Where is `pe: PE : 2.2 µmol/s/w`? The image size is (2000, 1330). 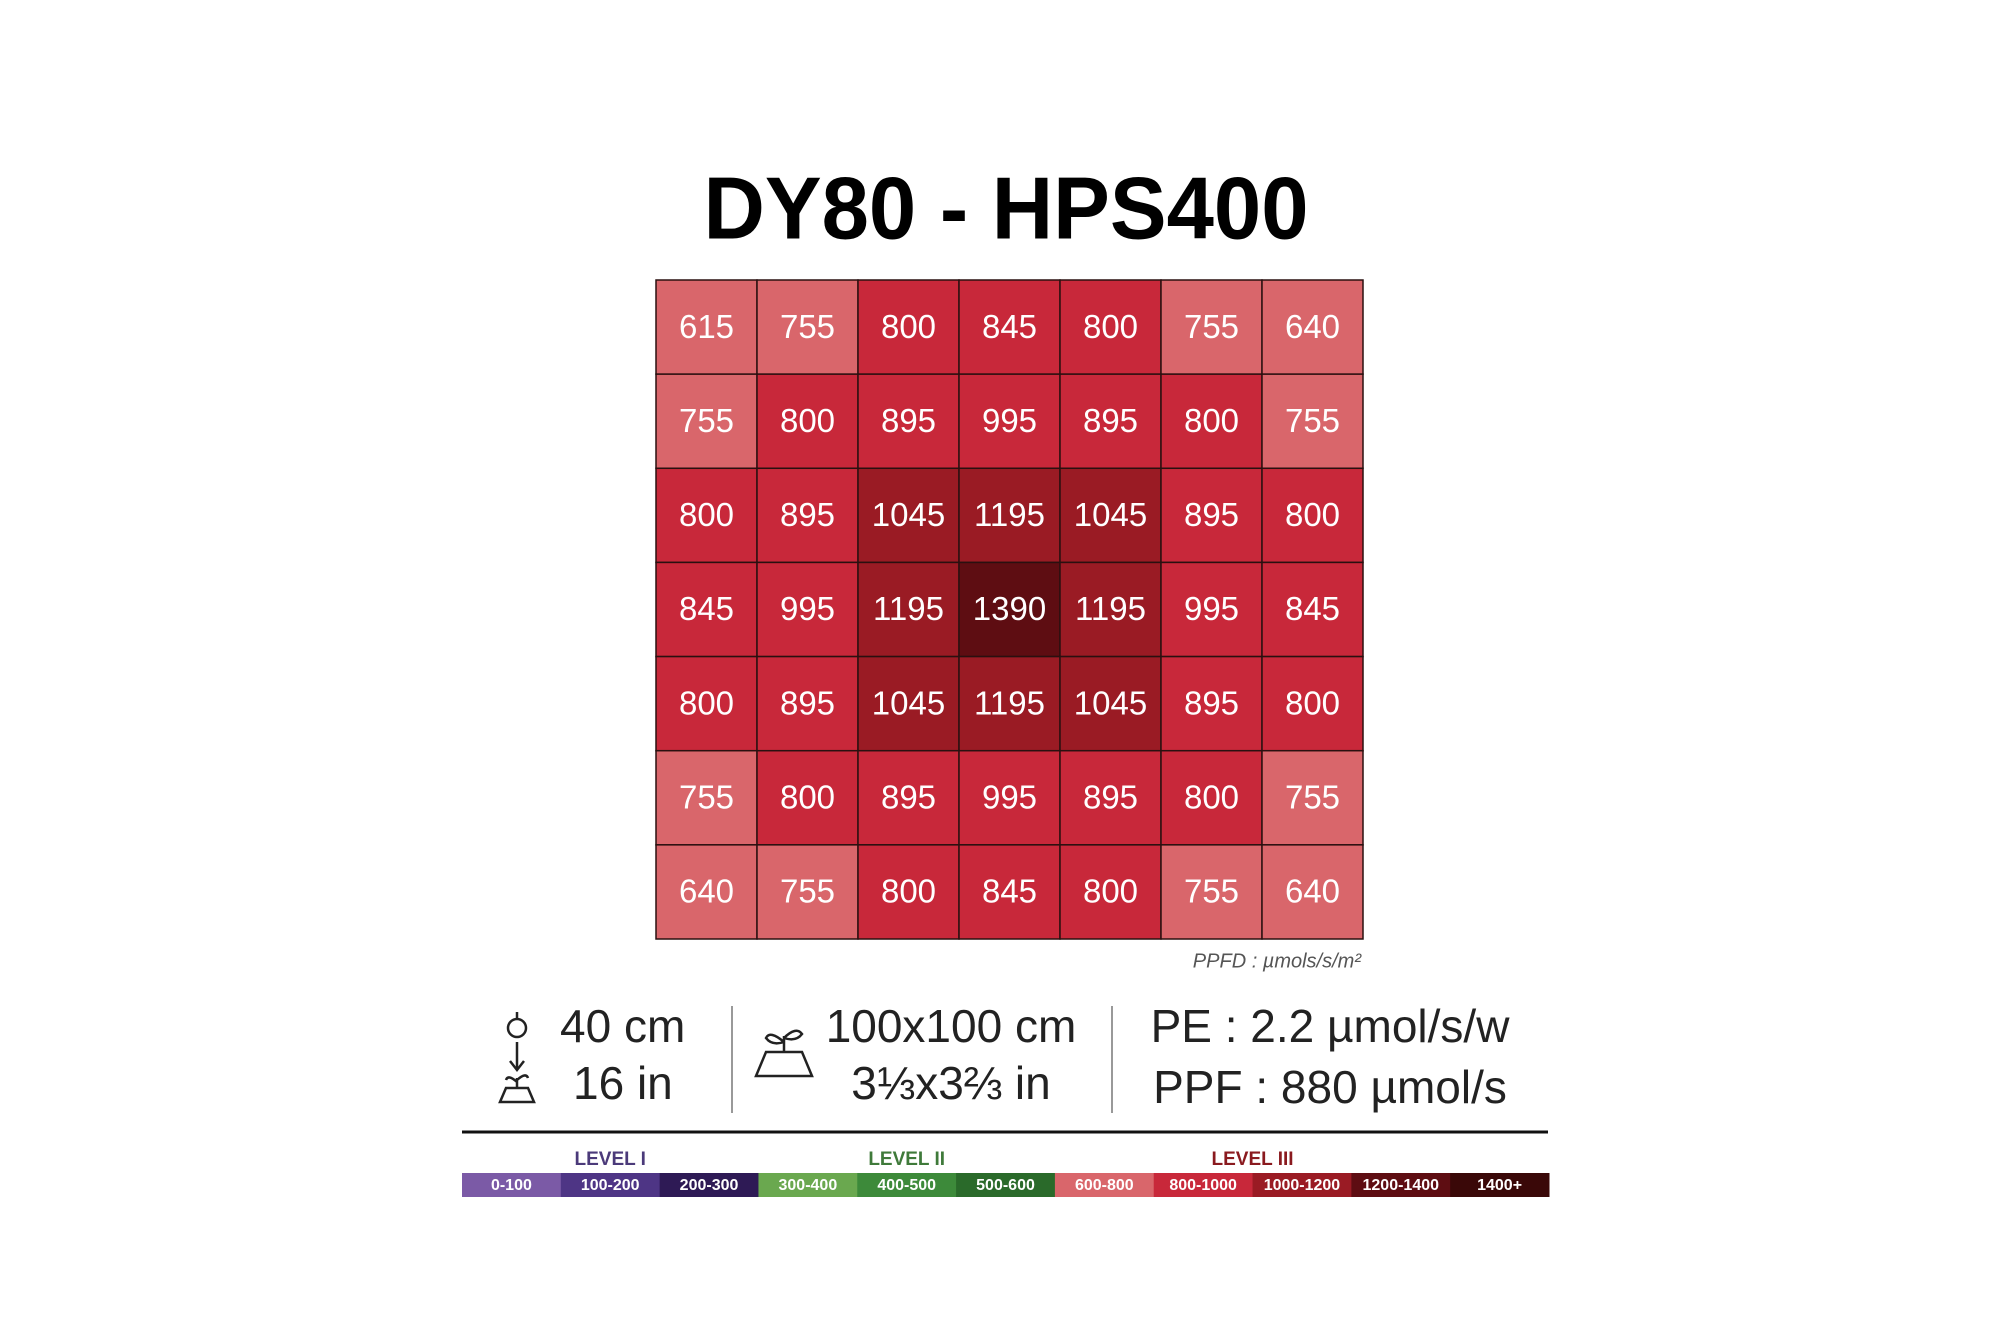 pe: PE : 2.2 µmol/s/w is located at coordinates (1331, 1026).